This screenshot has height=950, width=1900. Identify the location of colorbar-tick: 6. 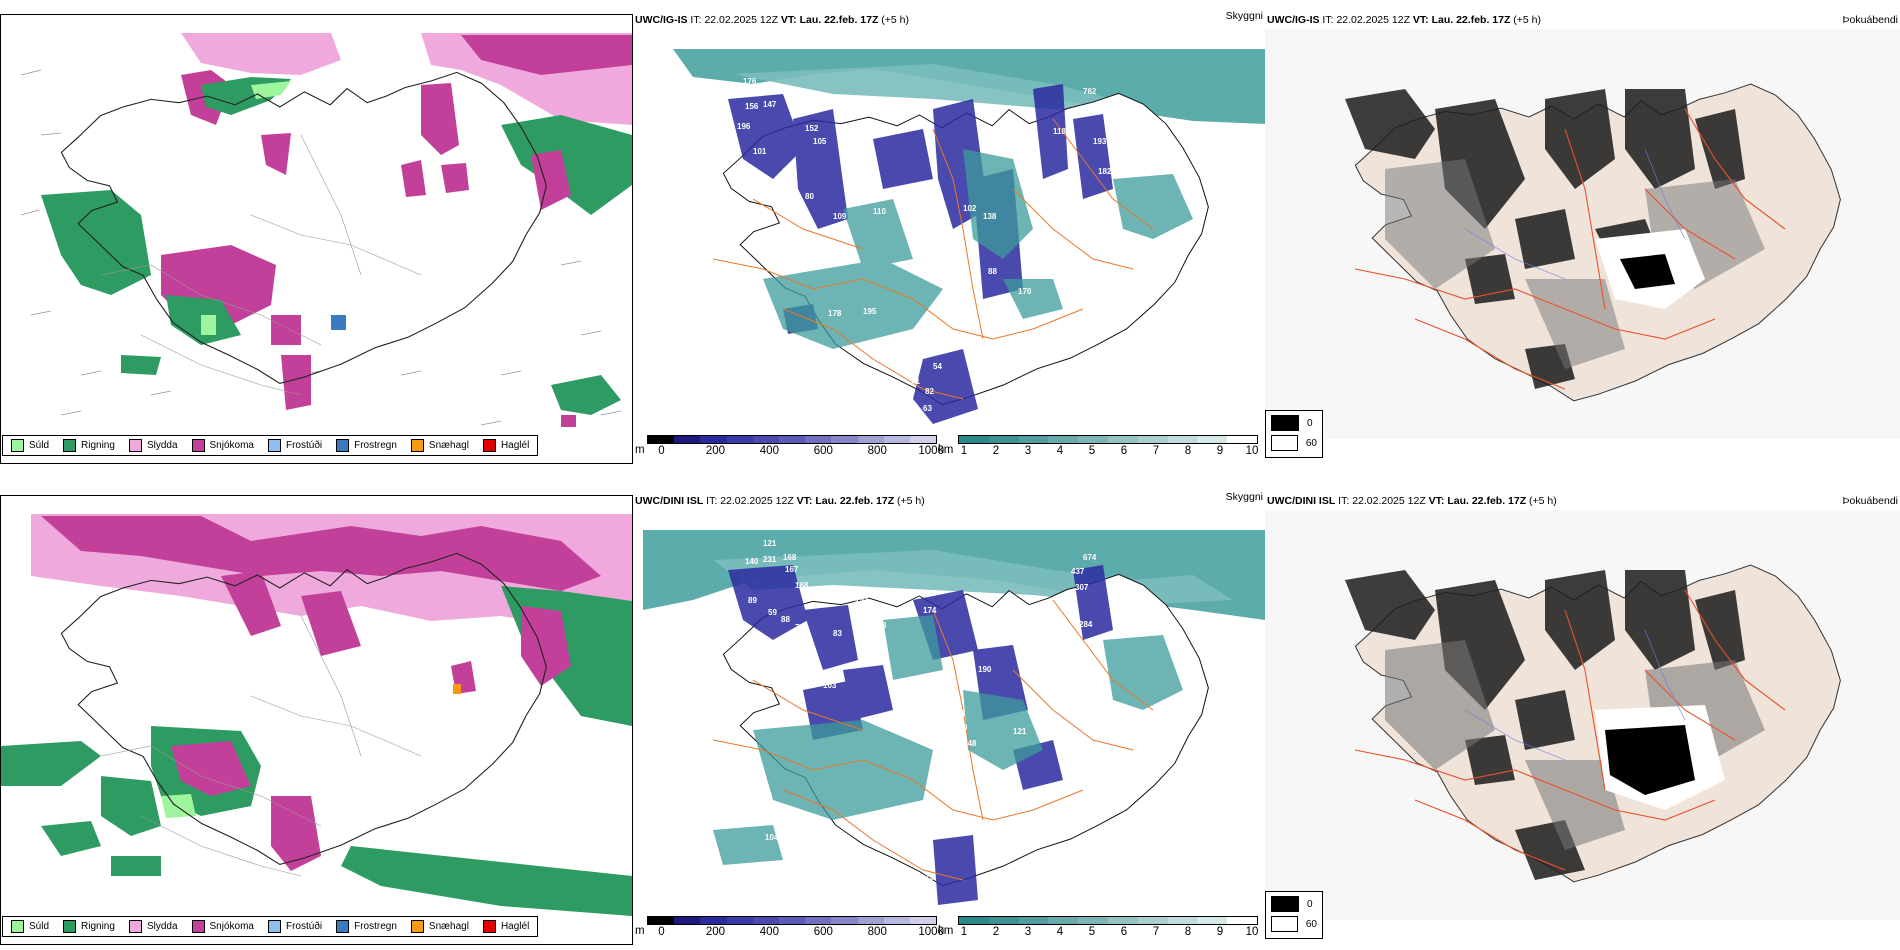
(1124, 451).